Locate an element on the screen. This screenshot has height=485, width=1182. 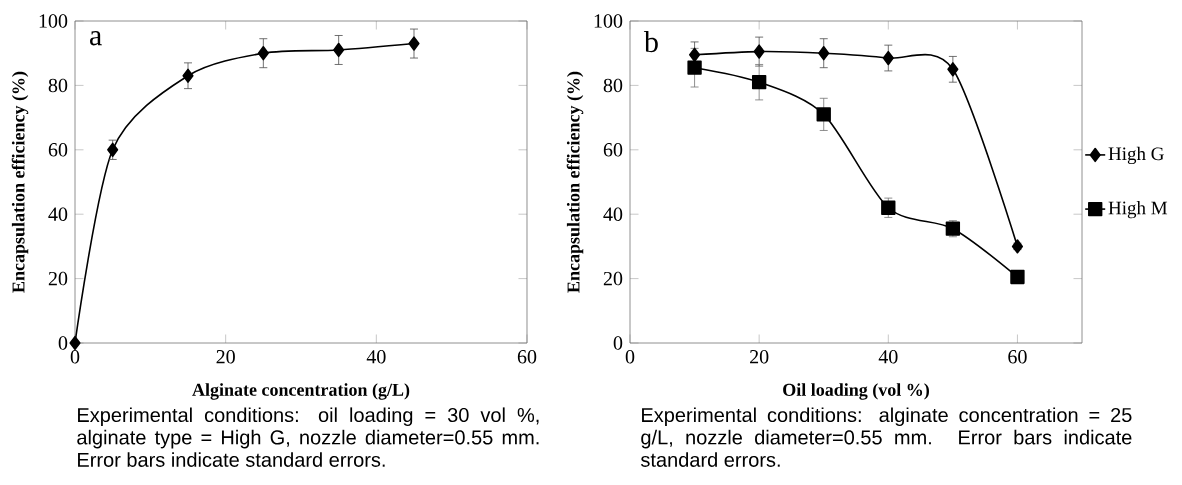
legend-label: High G is located at coordinates (1136, 155).